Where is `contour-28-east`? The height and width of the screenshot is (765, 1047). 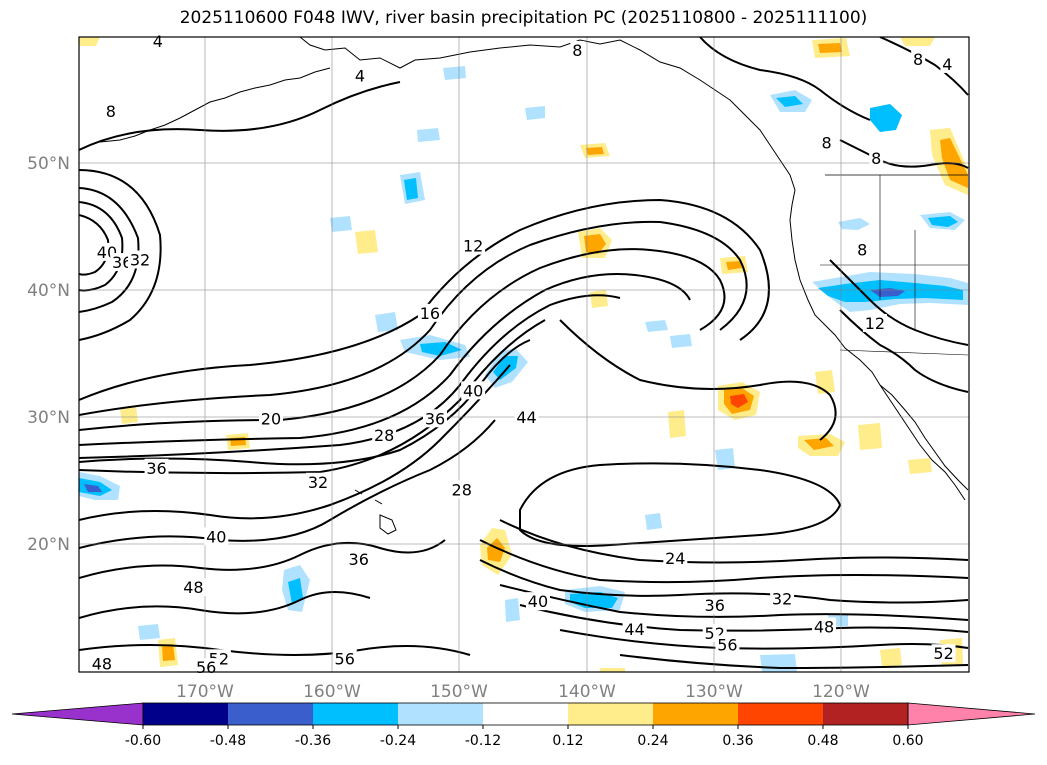 contour-28-east is located at coordinates (698, 380).